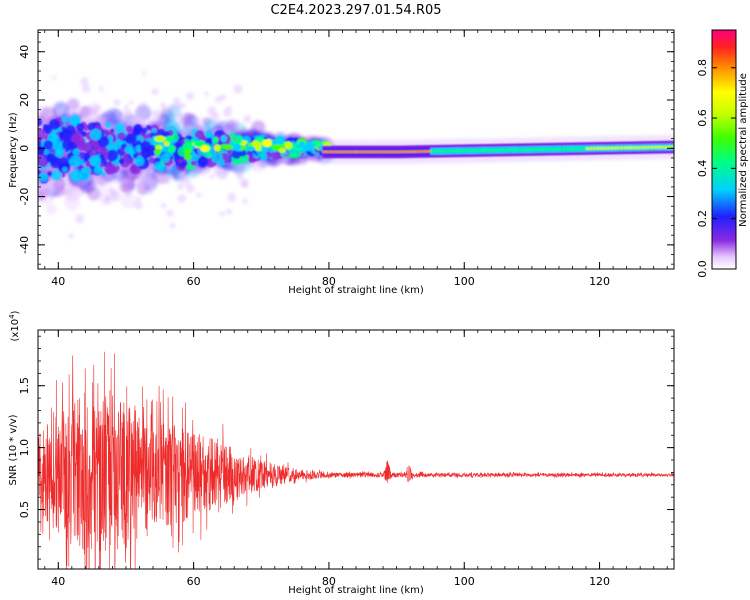 This screenshot has width=750, height=600. Describe the element at coordinates (356, 290) in the screenshot. I see `spectrogram-xlabel: Height of straight line (km)` at that location.